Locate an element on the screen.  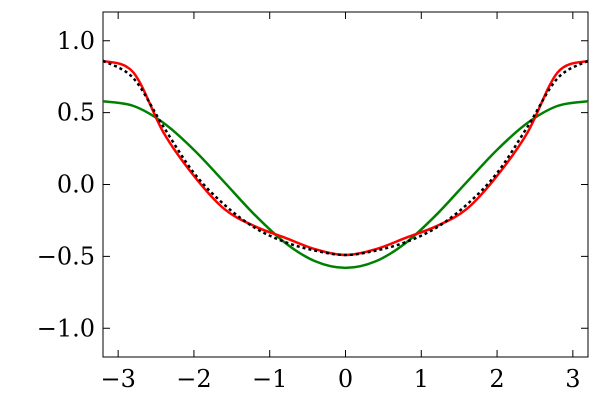
x-tick-label: −2 is located at coordinates (193, 379).